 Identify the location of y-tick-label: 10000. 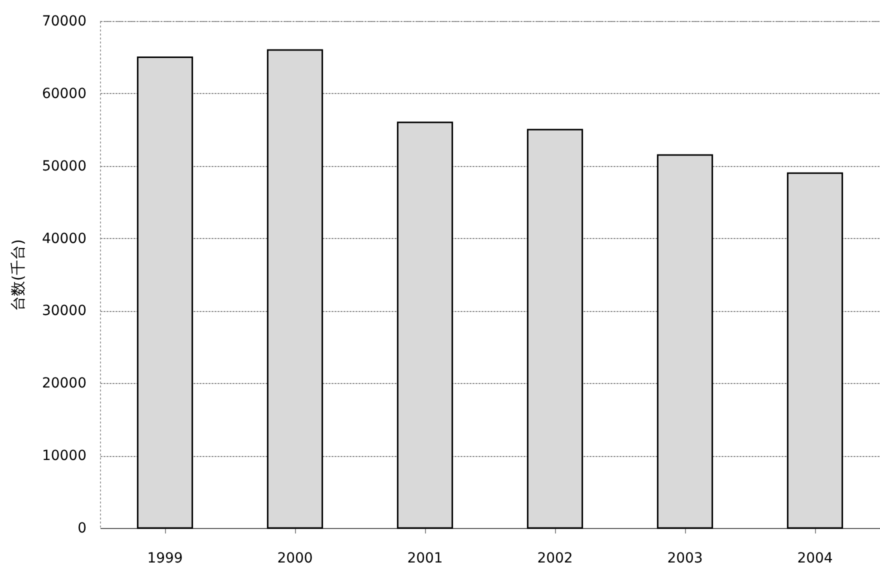
(64, 456).